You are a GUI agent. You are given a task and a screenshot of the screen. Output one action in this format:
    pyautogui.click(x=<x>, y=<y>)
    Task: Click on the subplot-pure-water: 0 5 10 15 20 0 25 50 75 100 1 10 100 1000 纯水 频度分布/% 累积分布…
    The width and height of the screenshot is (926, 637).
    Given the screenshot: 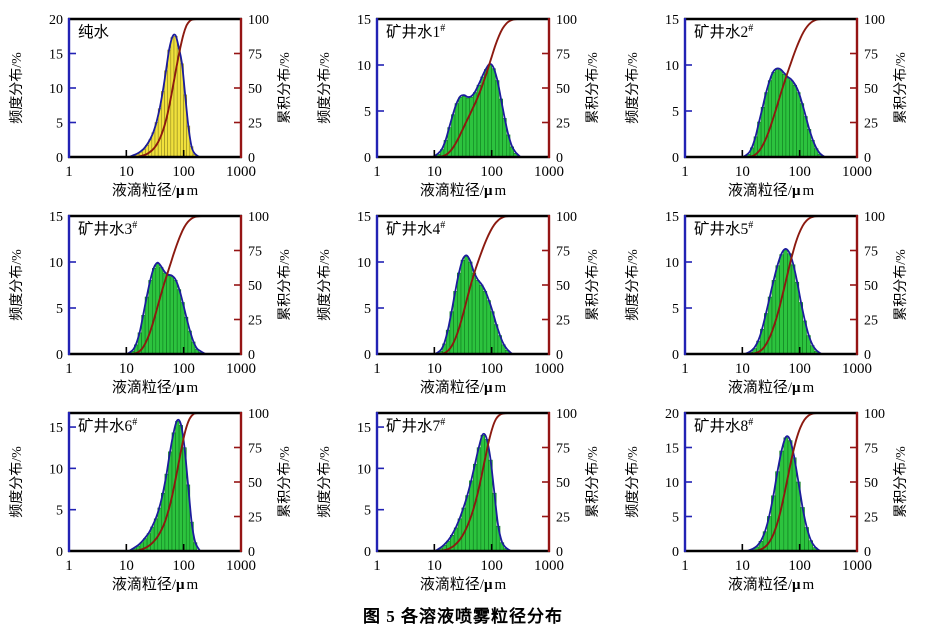 What is the action you would take?
    pyautogui.click(x=155, y=103)
    